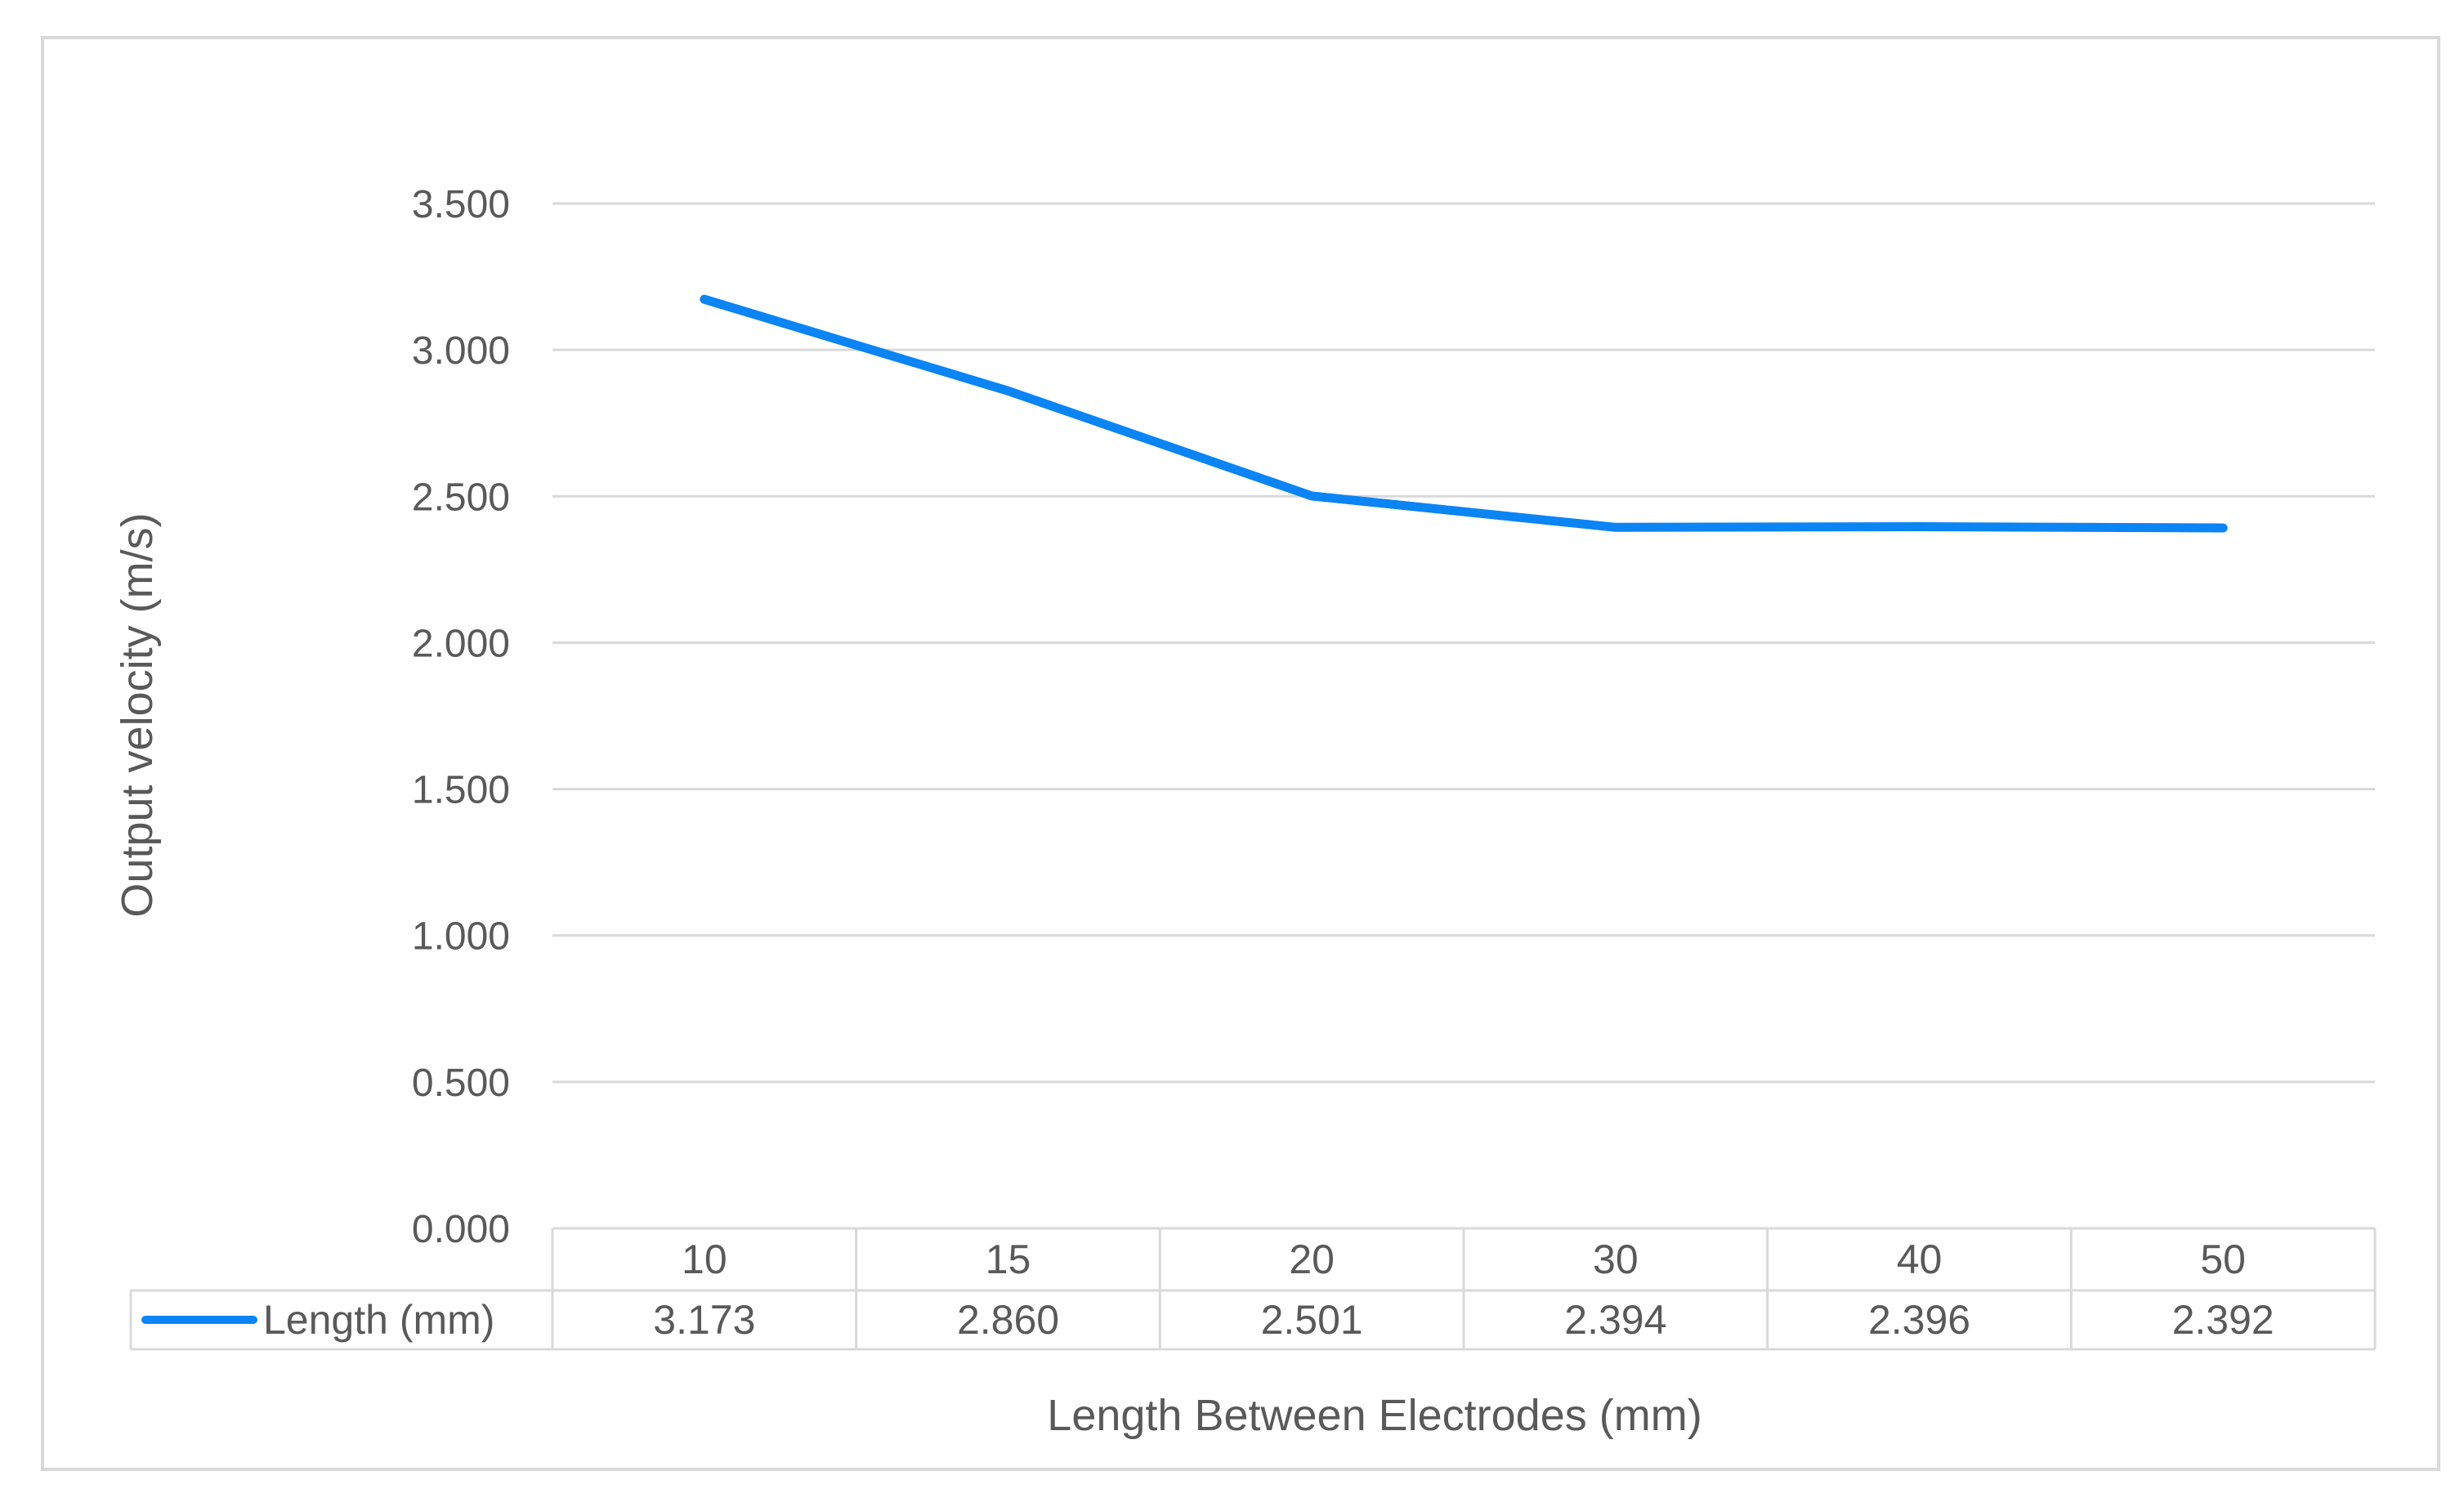 The height and width of the screenshot is (1489, 2464). I want to click on table-value-cell: 3.173, so click(704, 1320).